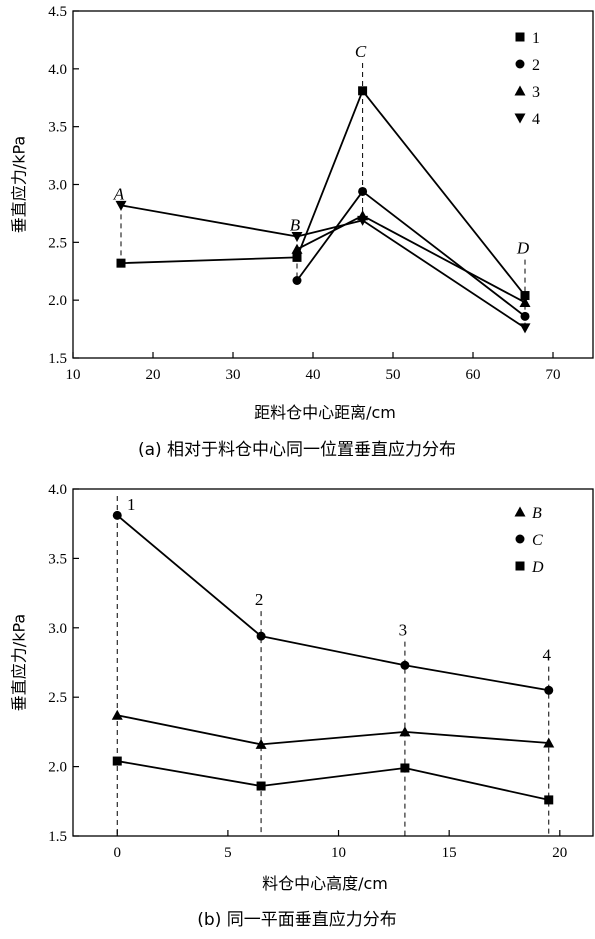  What do you see at coordinates (553, 375) in the screenshot?
I see `chart-a-x-tick-label: 70` at bounding box center [553, 375].